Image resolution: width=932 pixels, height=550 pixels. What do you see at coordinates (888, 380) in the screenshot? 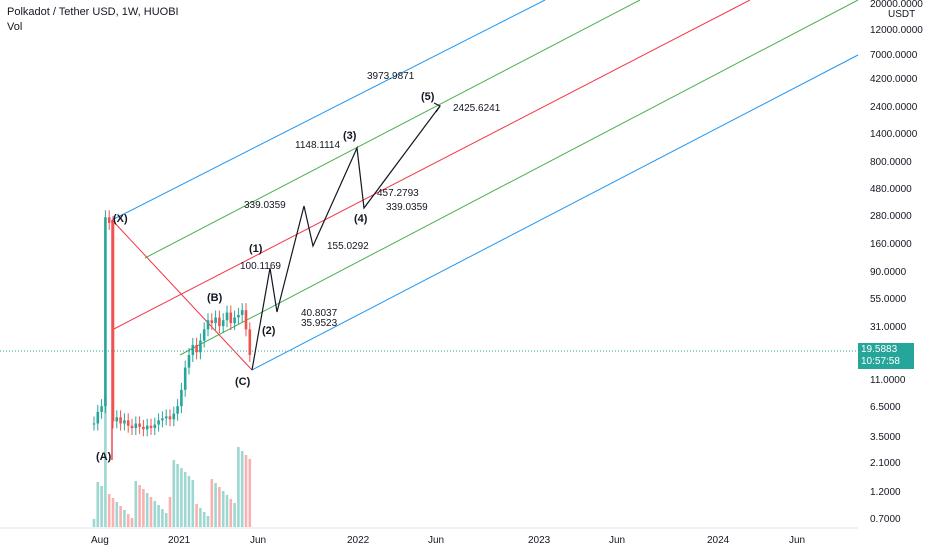
I see `price-axis-tick: 11.0000` at bounding box center [888, 380].